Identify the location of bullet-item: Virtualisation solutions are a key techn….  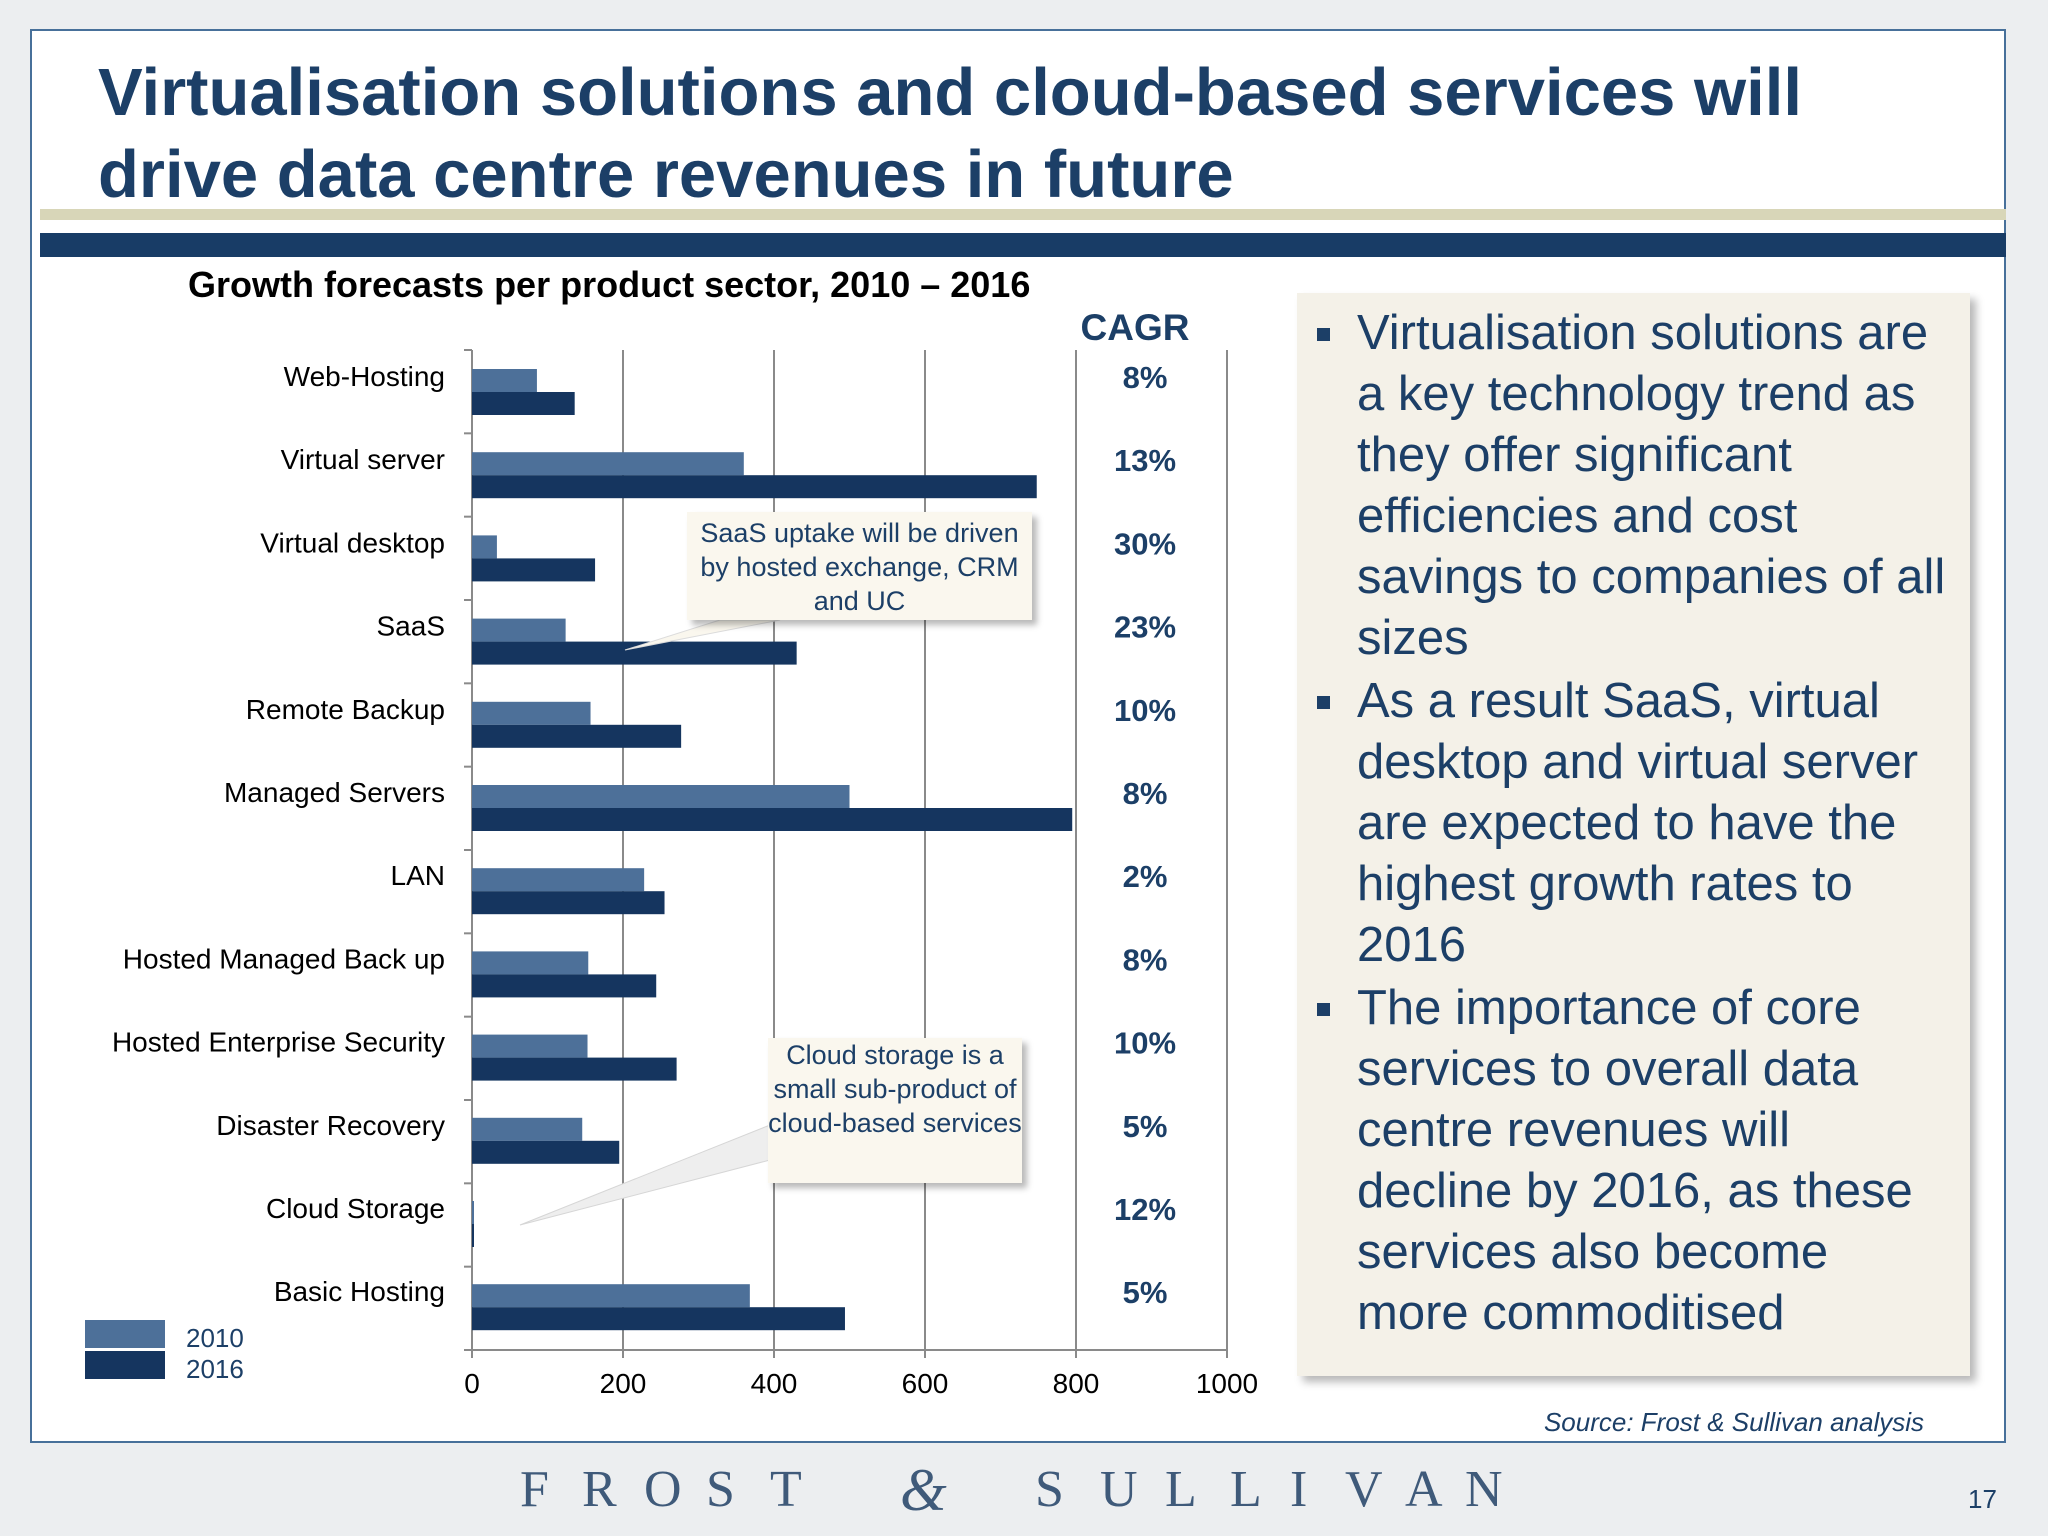
(1633, 486).